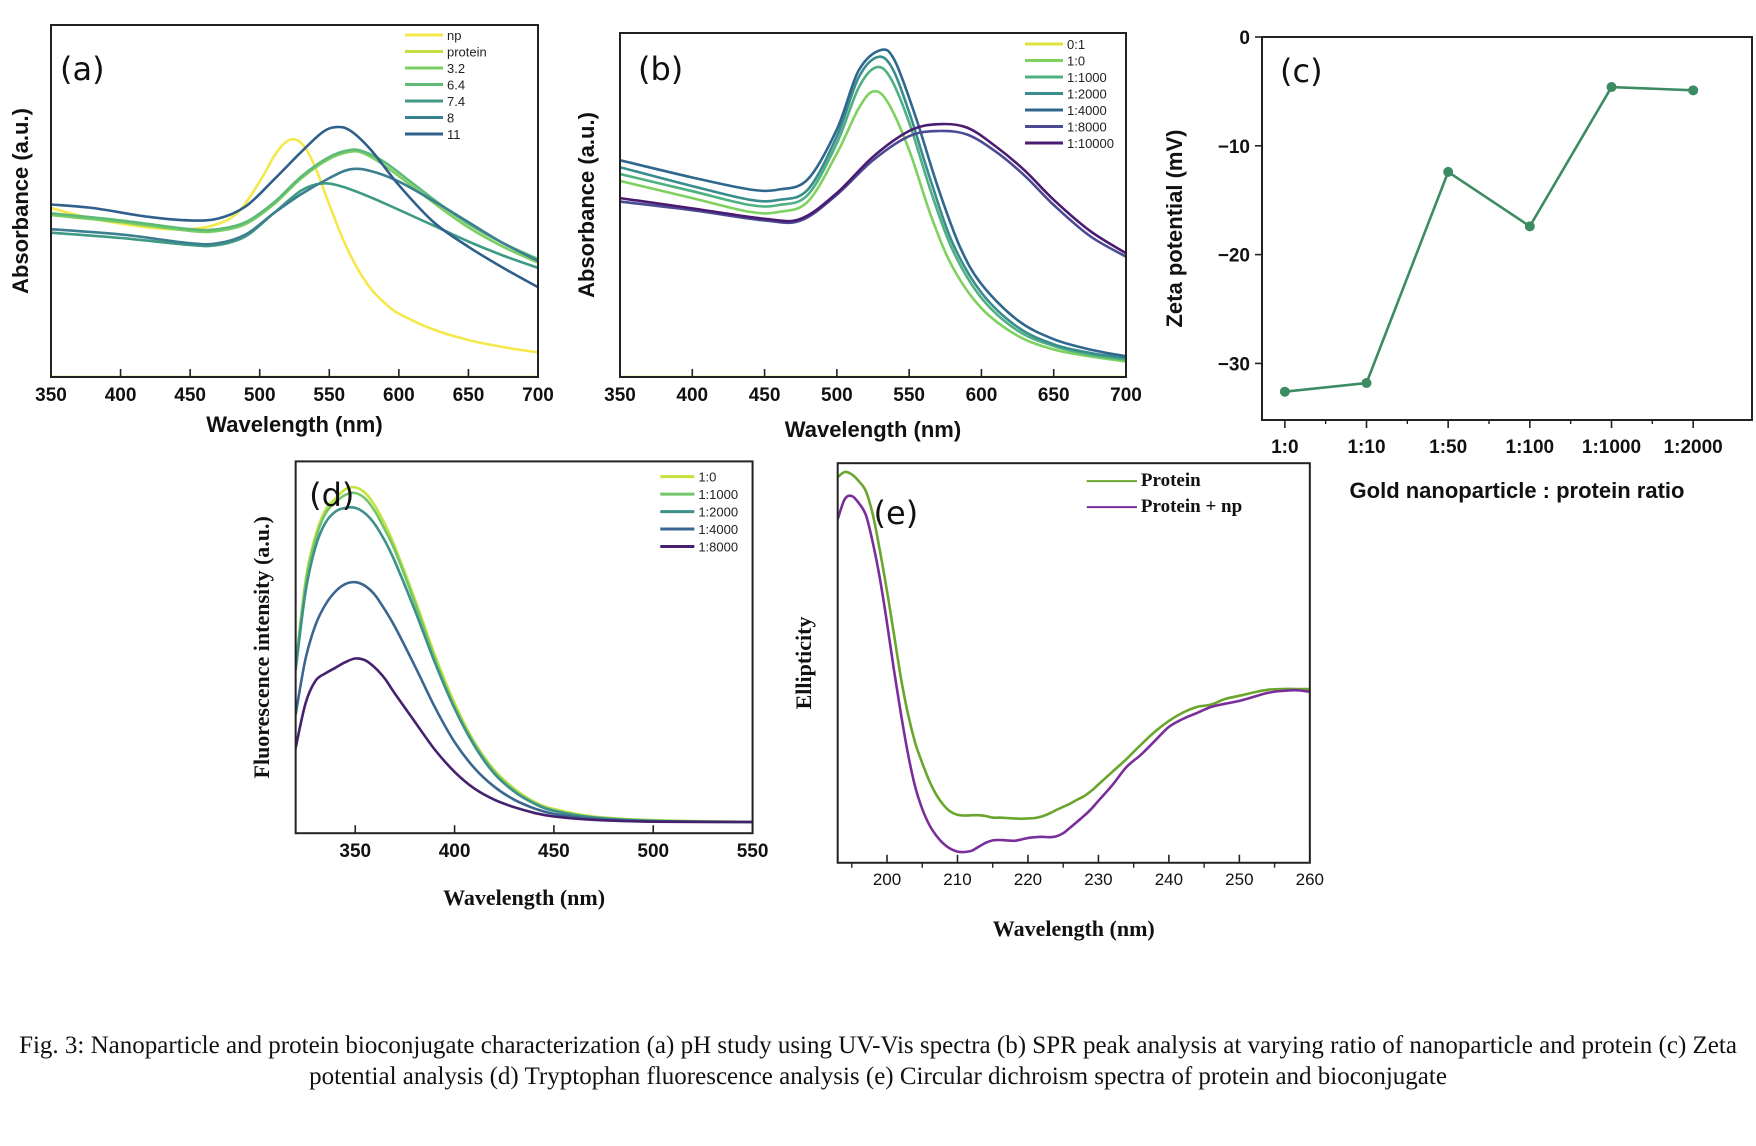 This screenshot has height=1146, width=1756. Describe the element at coordinates (1174, 228) in the screenshot. I see `y-axis-title: Zeta potential (mV)` at that location.